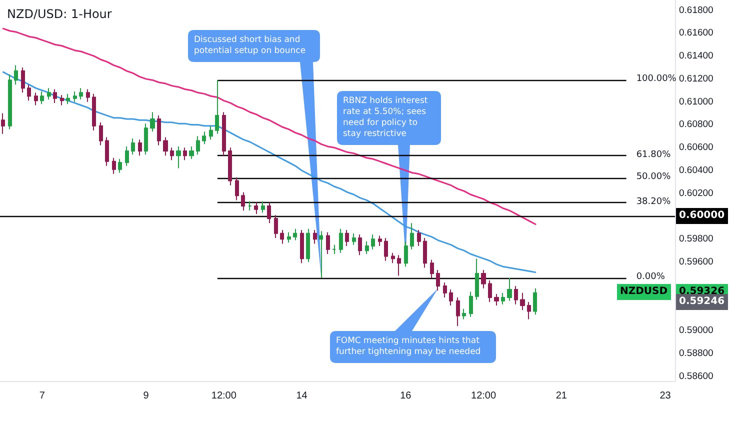  Describe the element at coordinates (666, 396) in the screenshot. I see `x-tick-label: 23` at that location.